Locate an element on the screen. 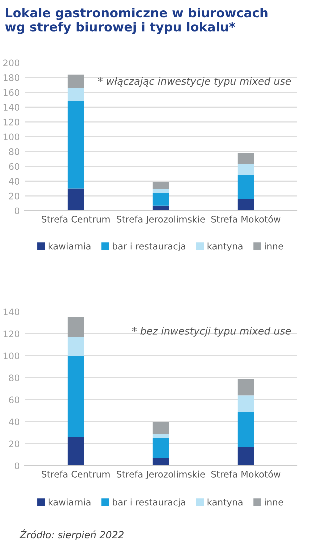  annotation: * włączając inwestycje typu mixed use is located at coordinates (195, 82).